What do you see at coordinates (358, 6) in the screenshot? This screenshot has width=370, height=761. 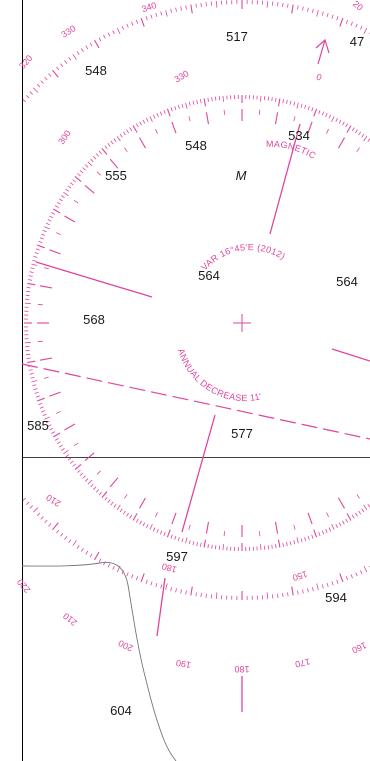 I see `rose-degree-label: 20` at bounding box center [358, 6].